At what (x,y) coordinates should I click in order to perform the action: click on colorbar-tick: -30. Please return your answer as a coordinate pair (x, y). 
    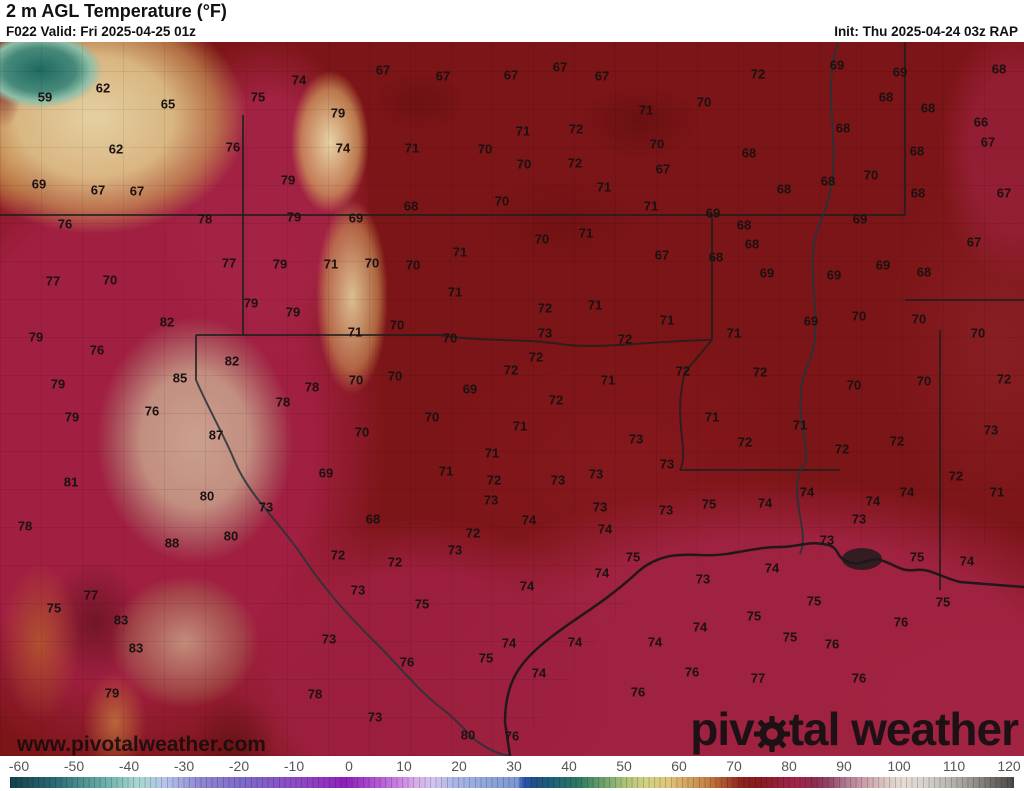
    Looking at the image, I should click on (184, 766).